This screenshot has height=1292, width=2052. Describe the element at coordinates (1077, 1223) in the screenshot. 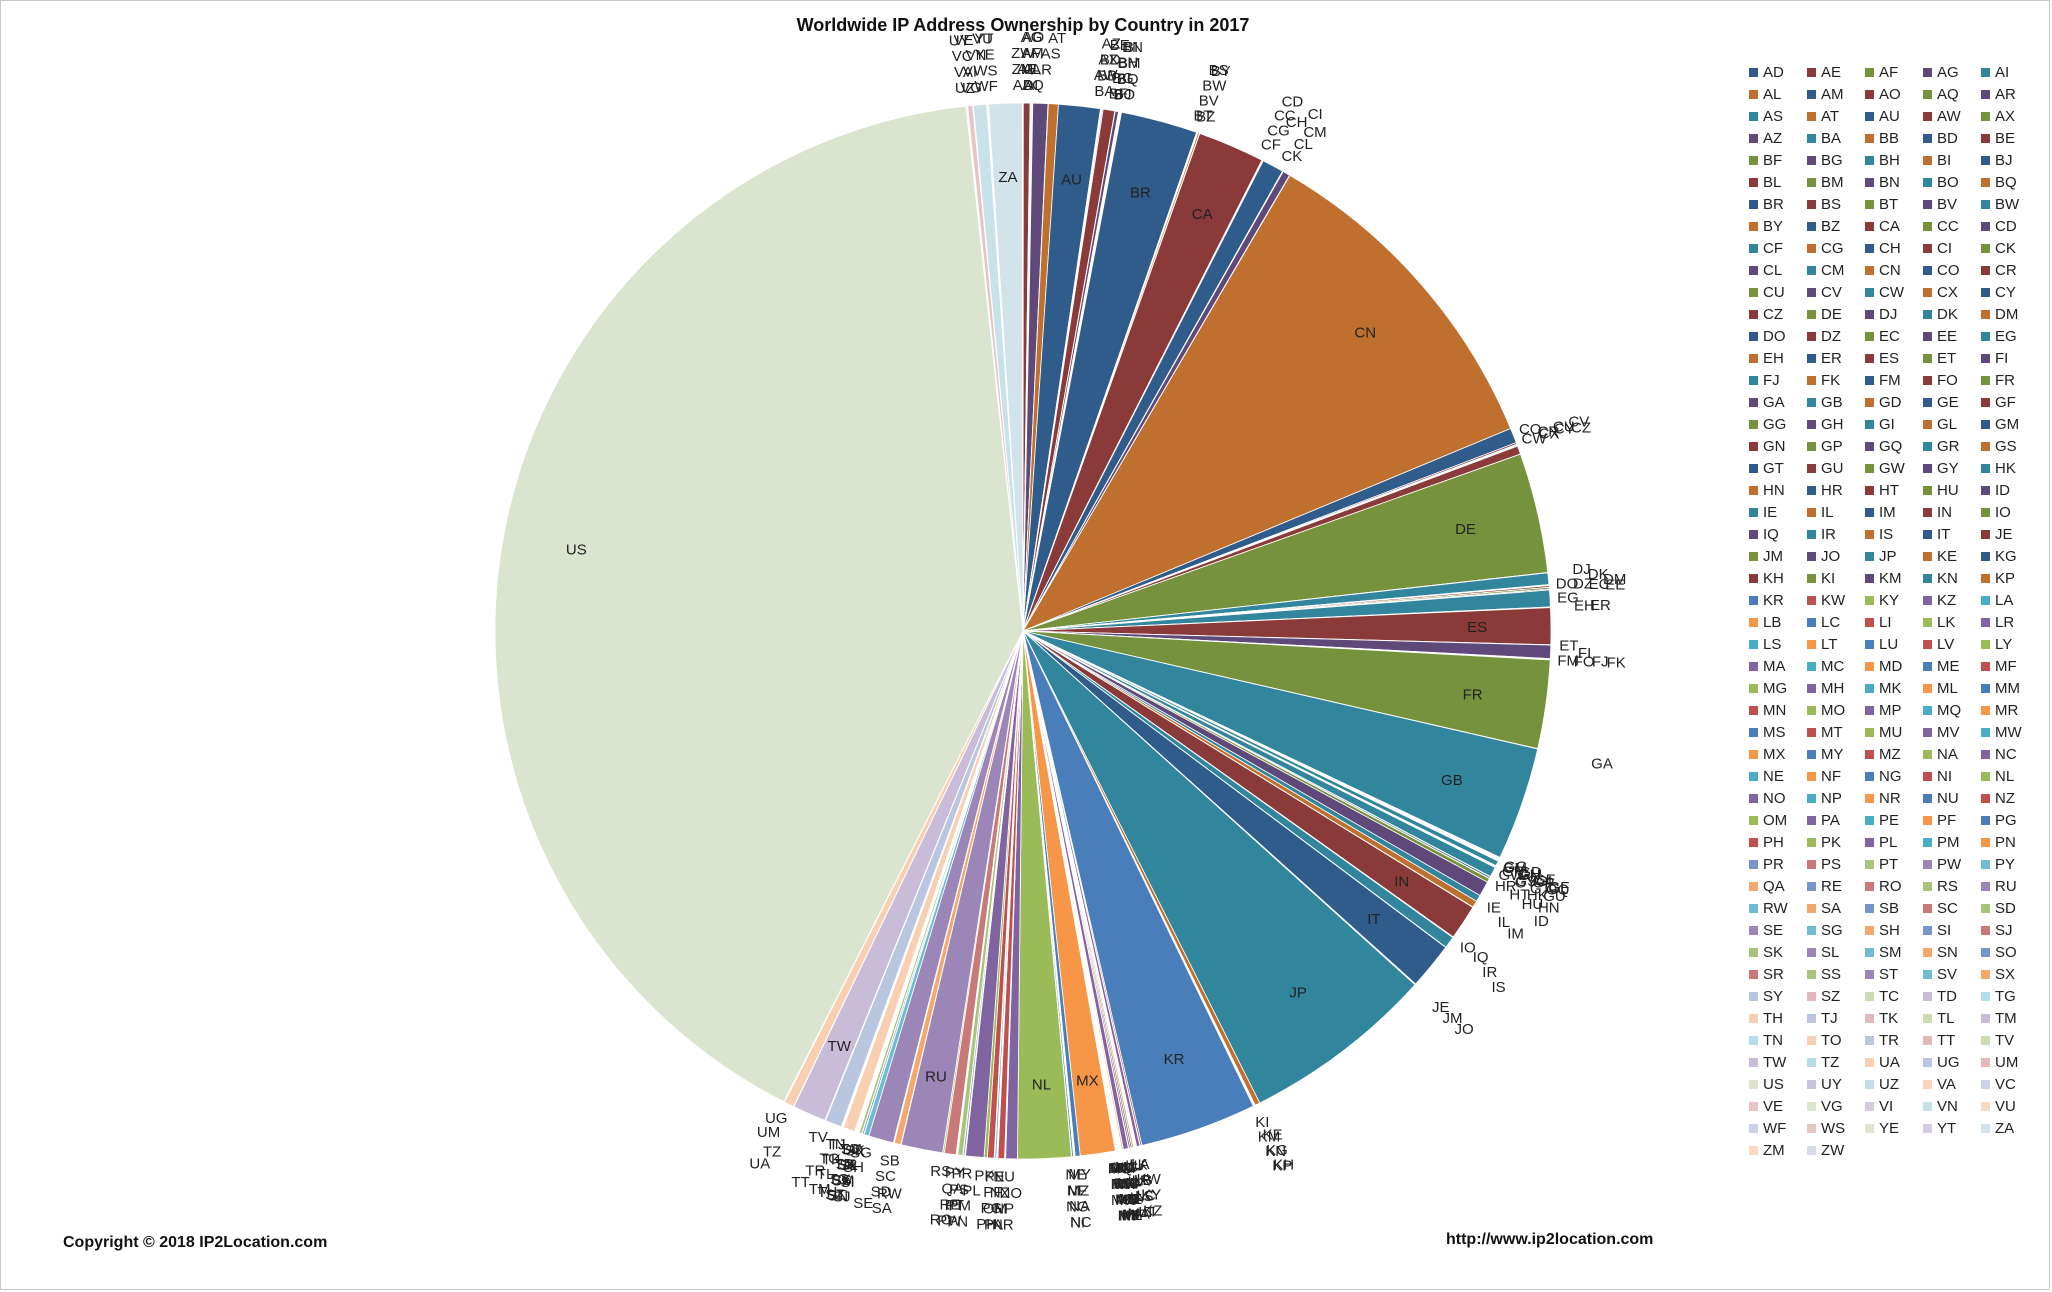

I see `slice-label-ni: NI` at that location.